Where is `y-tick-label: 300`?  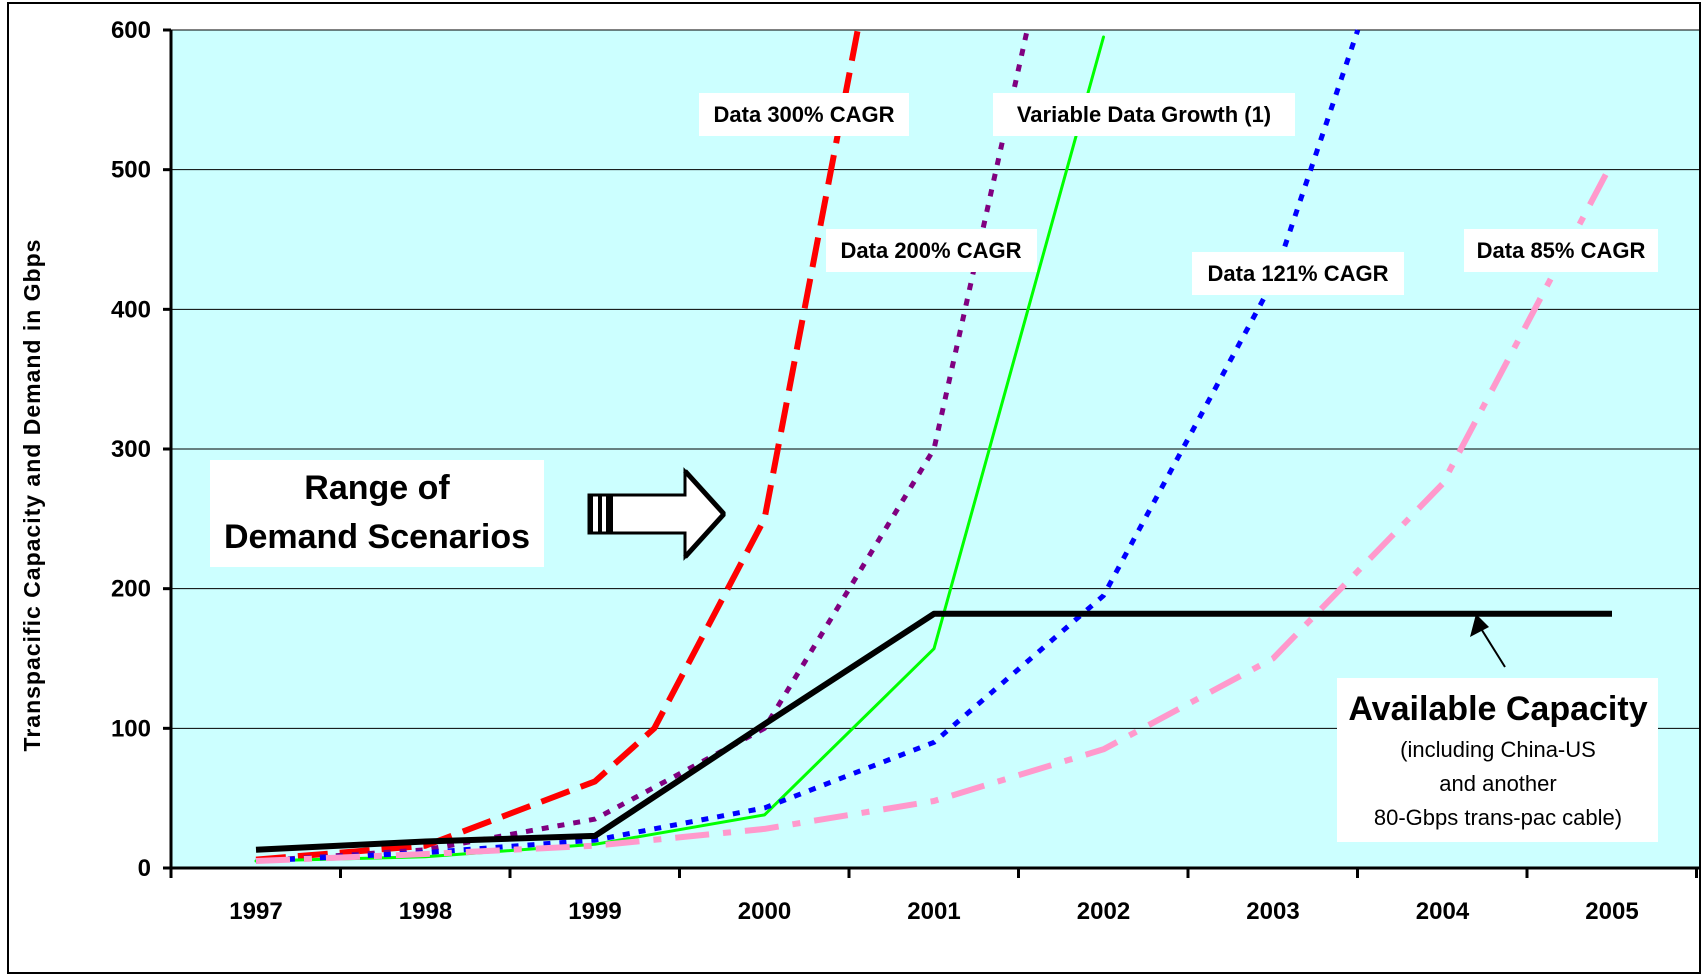
y-tick-label: 300 is located at coordinates (131, 449).